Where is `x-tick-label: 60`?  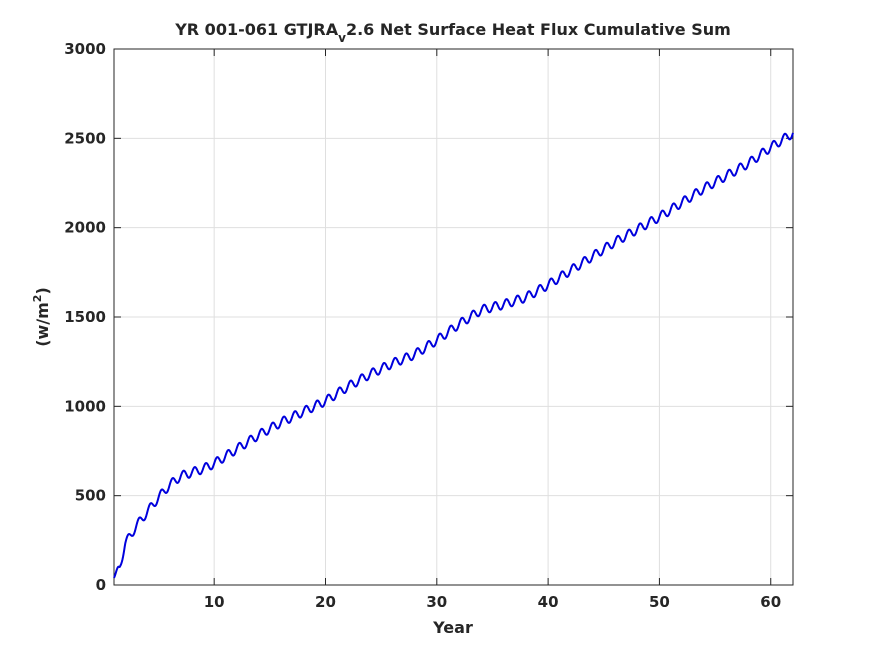 x-tick-label: 60 is located at coordinates (770, 602).